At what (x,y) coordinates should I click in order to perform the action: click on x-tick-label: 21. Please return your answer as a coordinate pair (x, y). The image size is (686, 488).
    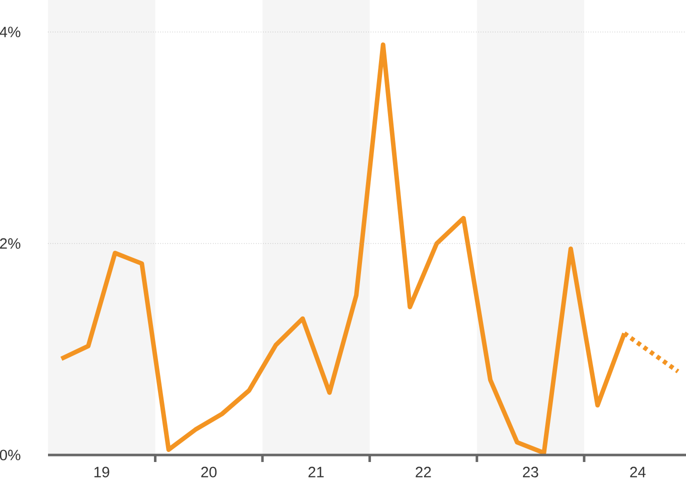
    Looking at the image, I should click on (316, 472).